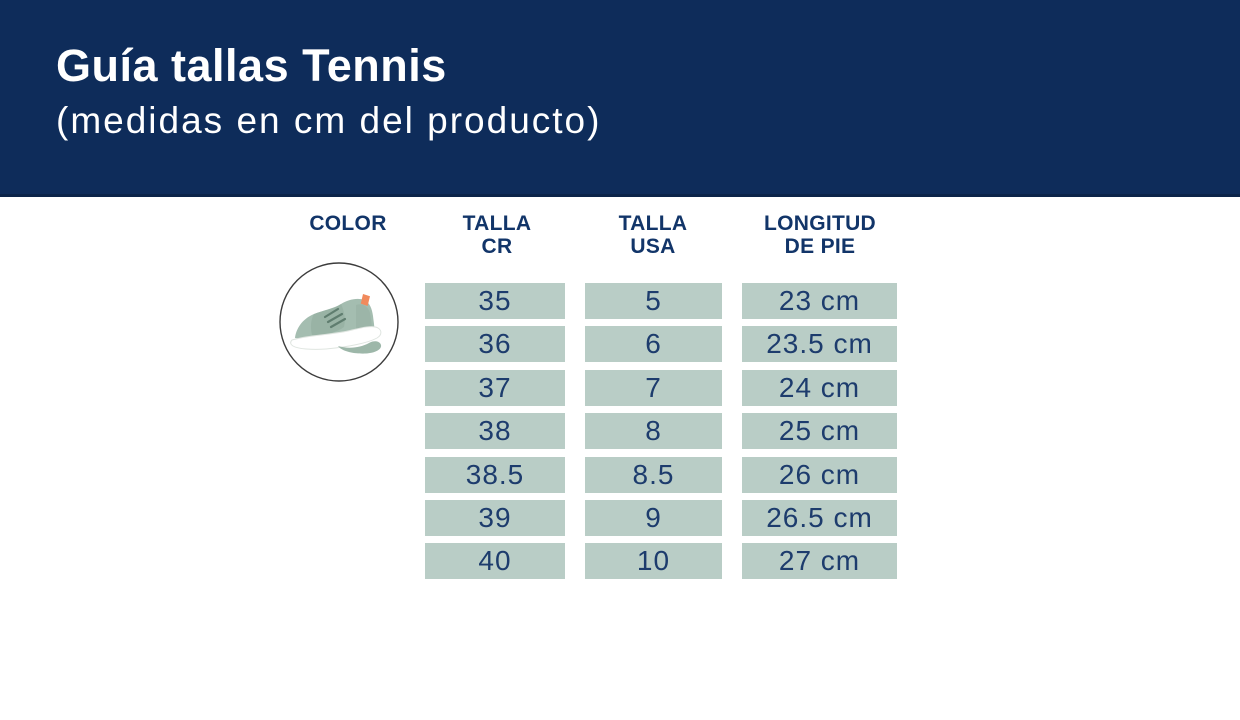  I want to click on sneaker-icon, so click(339, 322).